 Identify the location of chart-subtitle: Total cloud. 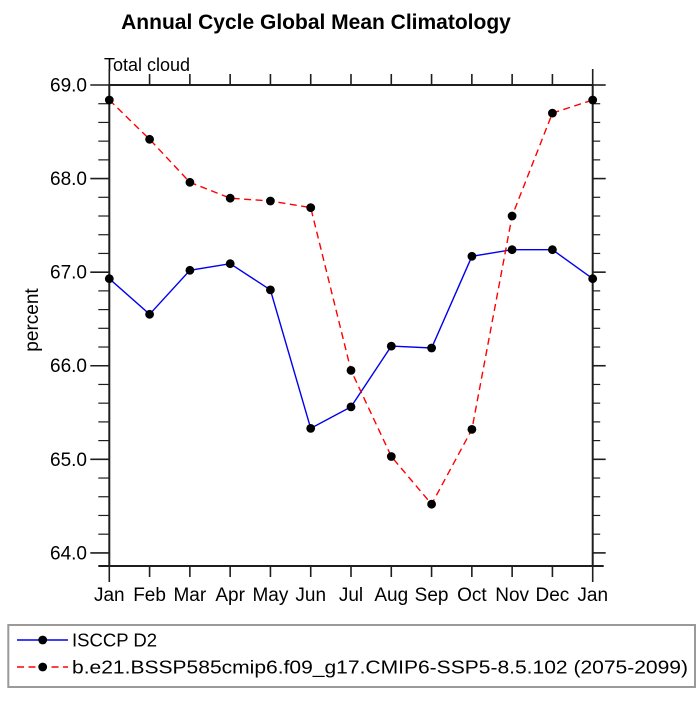
(147, 65).